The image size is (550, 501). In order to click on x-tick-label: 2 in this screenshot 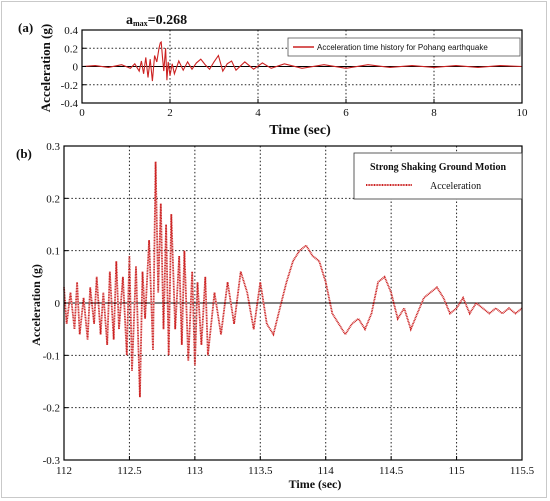, I will do `click(170, 113)`.